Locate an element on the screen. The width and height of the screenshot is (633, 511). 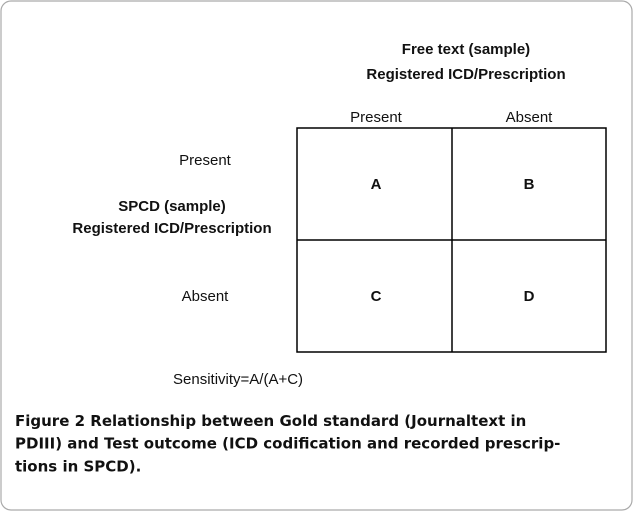
caption-label: Figure 2 is located at coordinates (50, 421).